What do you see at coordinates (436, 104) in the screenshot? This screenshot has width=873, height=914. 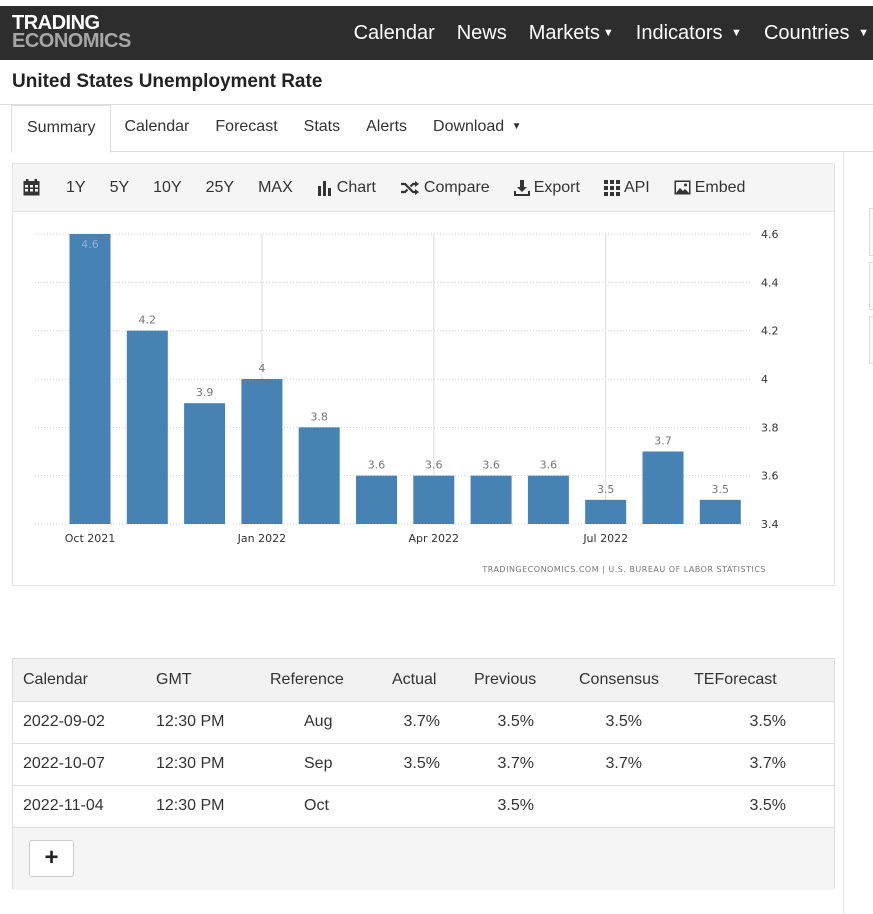 I see `title-divider` at bounding box center [436, 104].